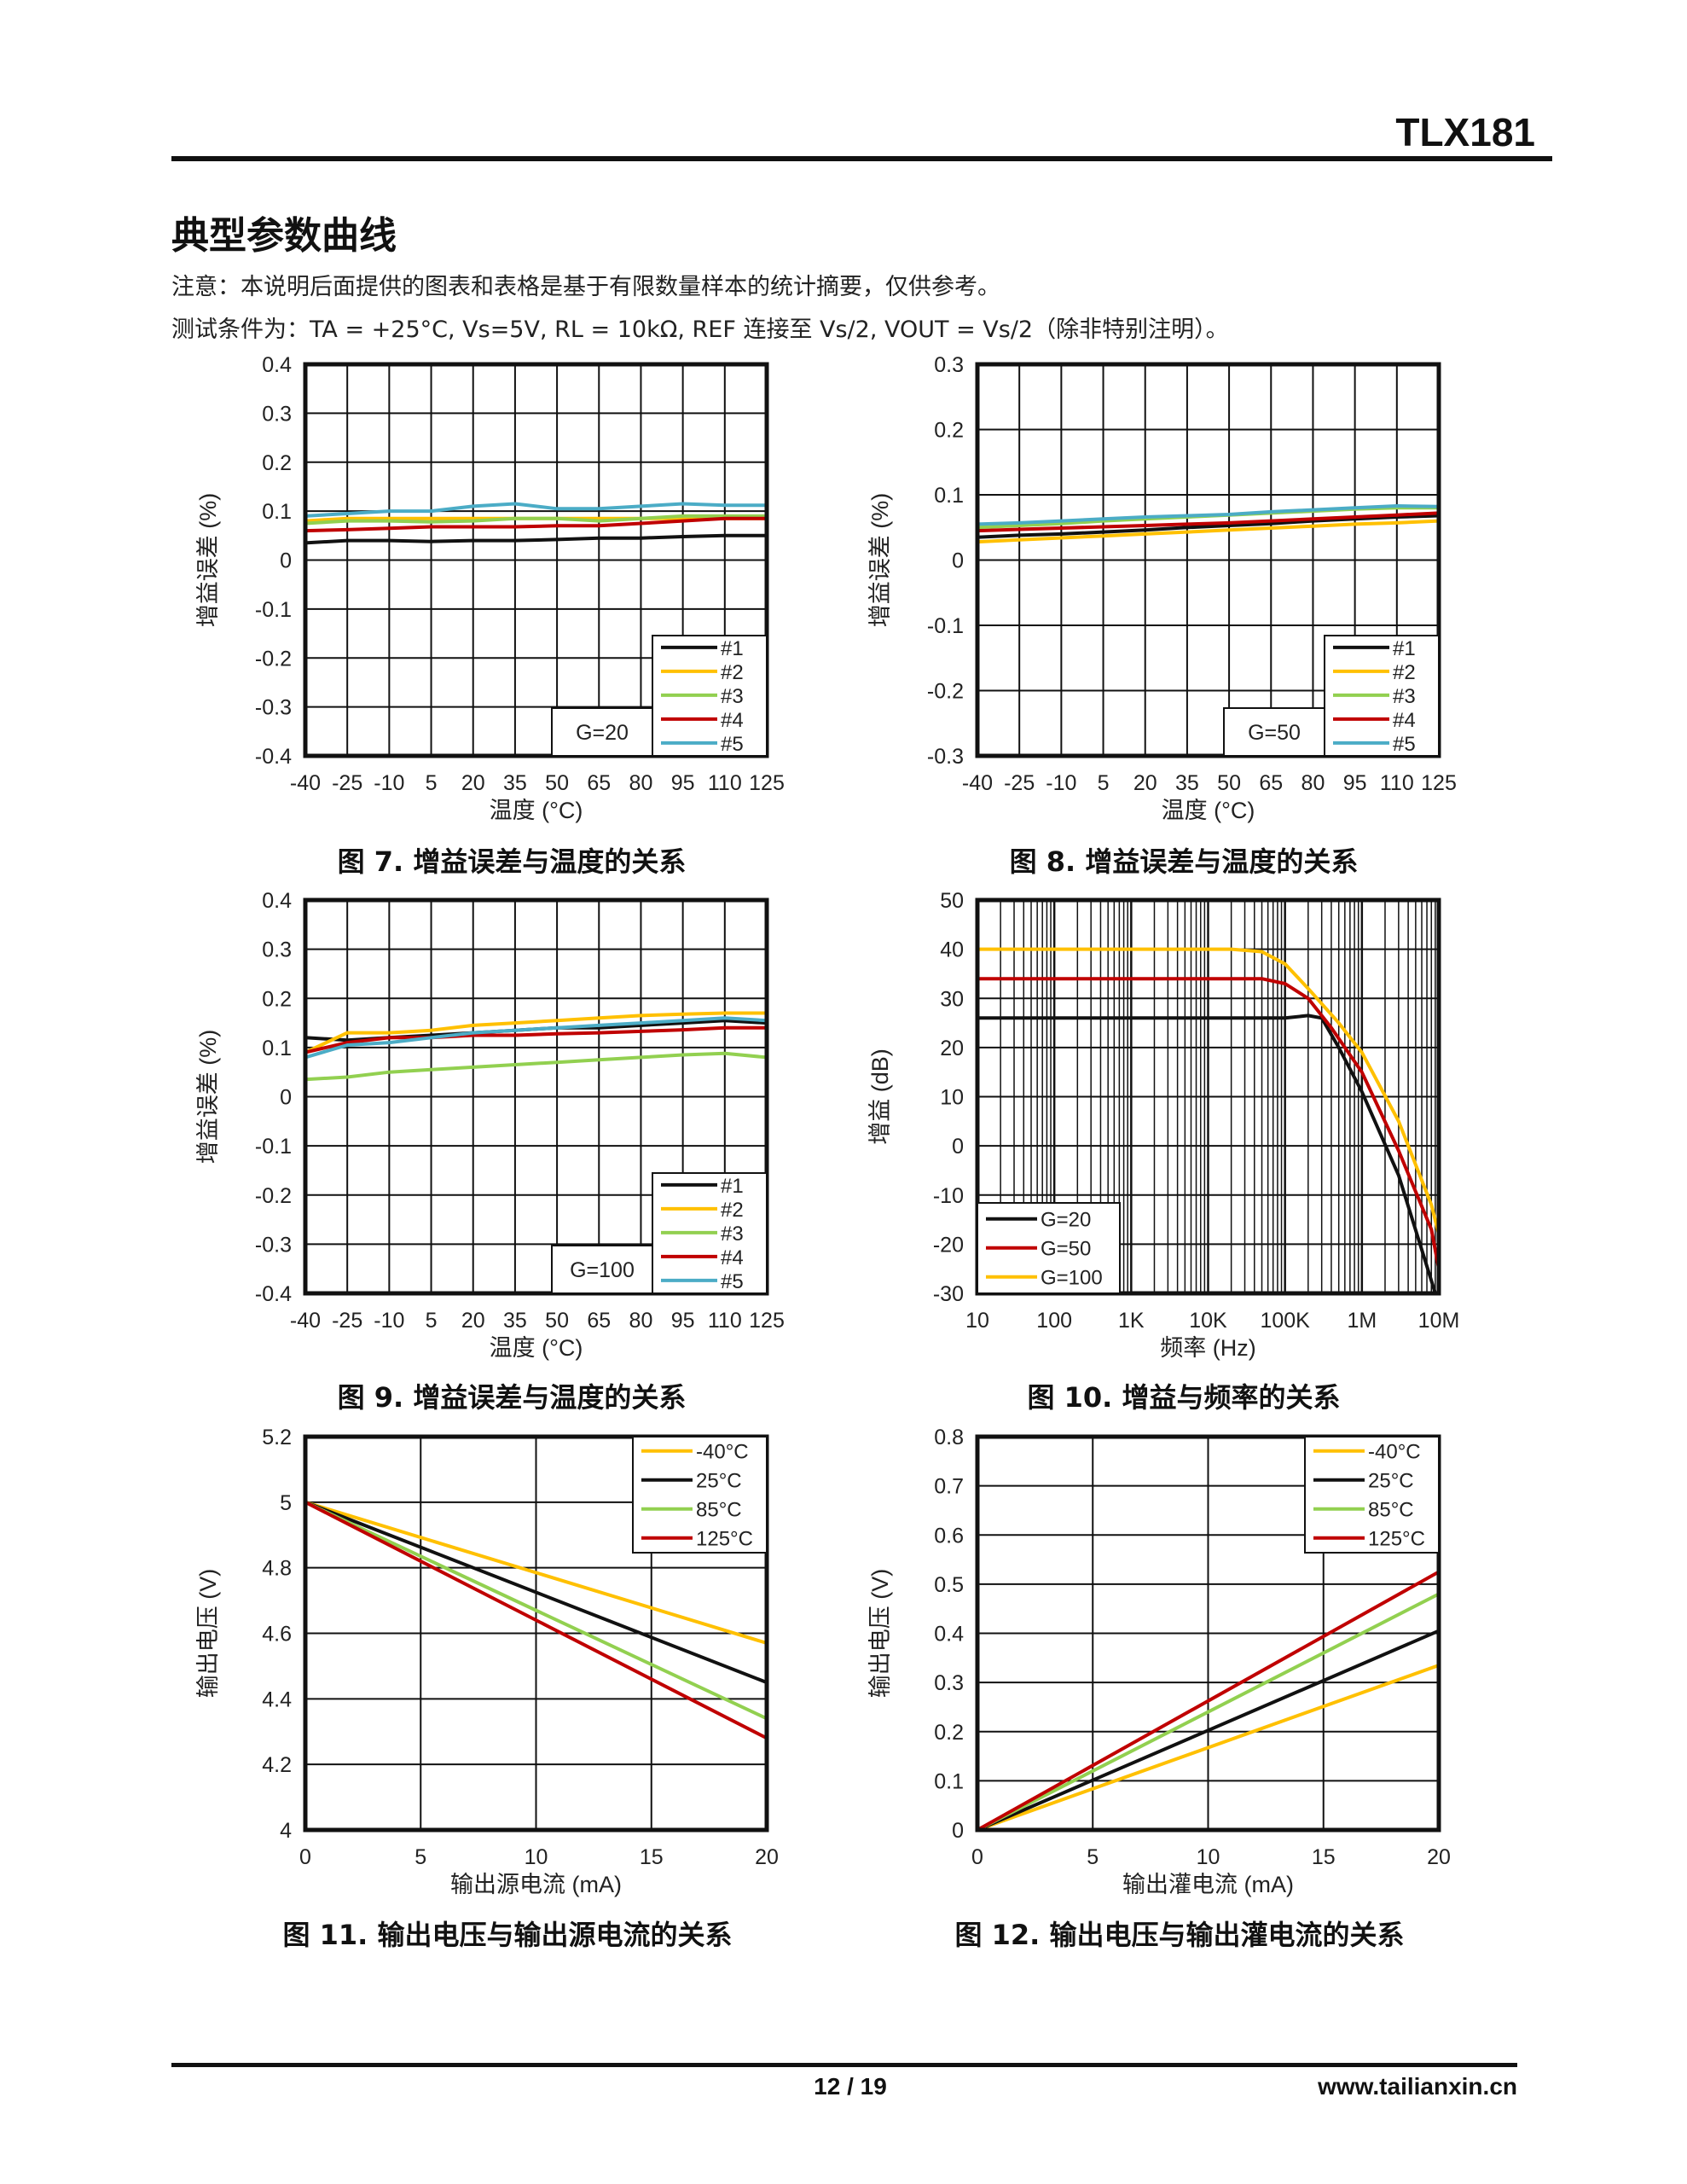 The image size is (1687, 2184). I want to click on legend: G=20 G=50 G=100, so click(1049, 1248).